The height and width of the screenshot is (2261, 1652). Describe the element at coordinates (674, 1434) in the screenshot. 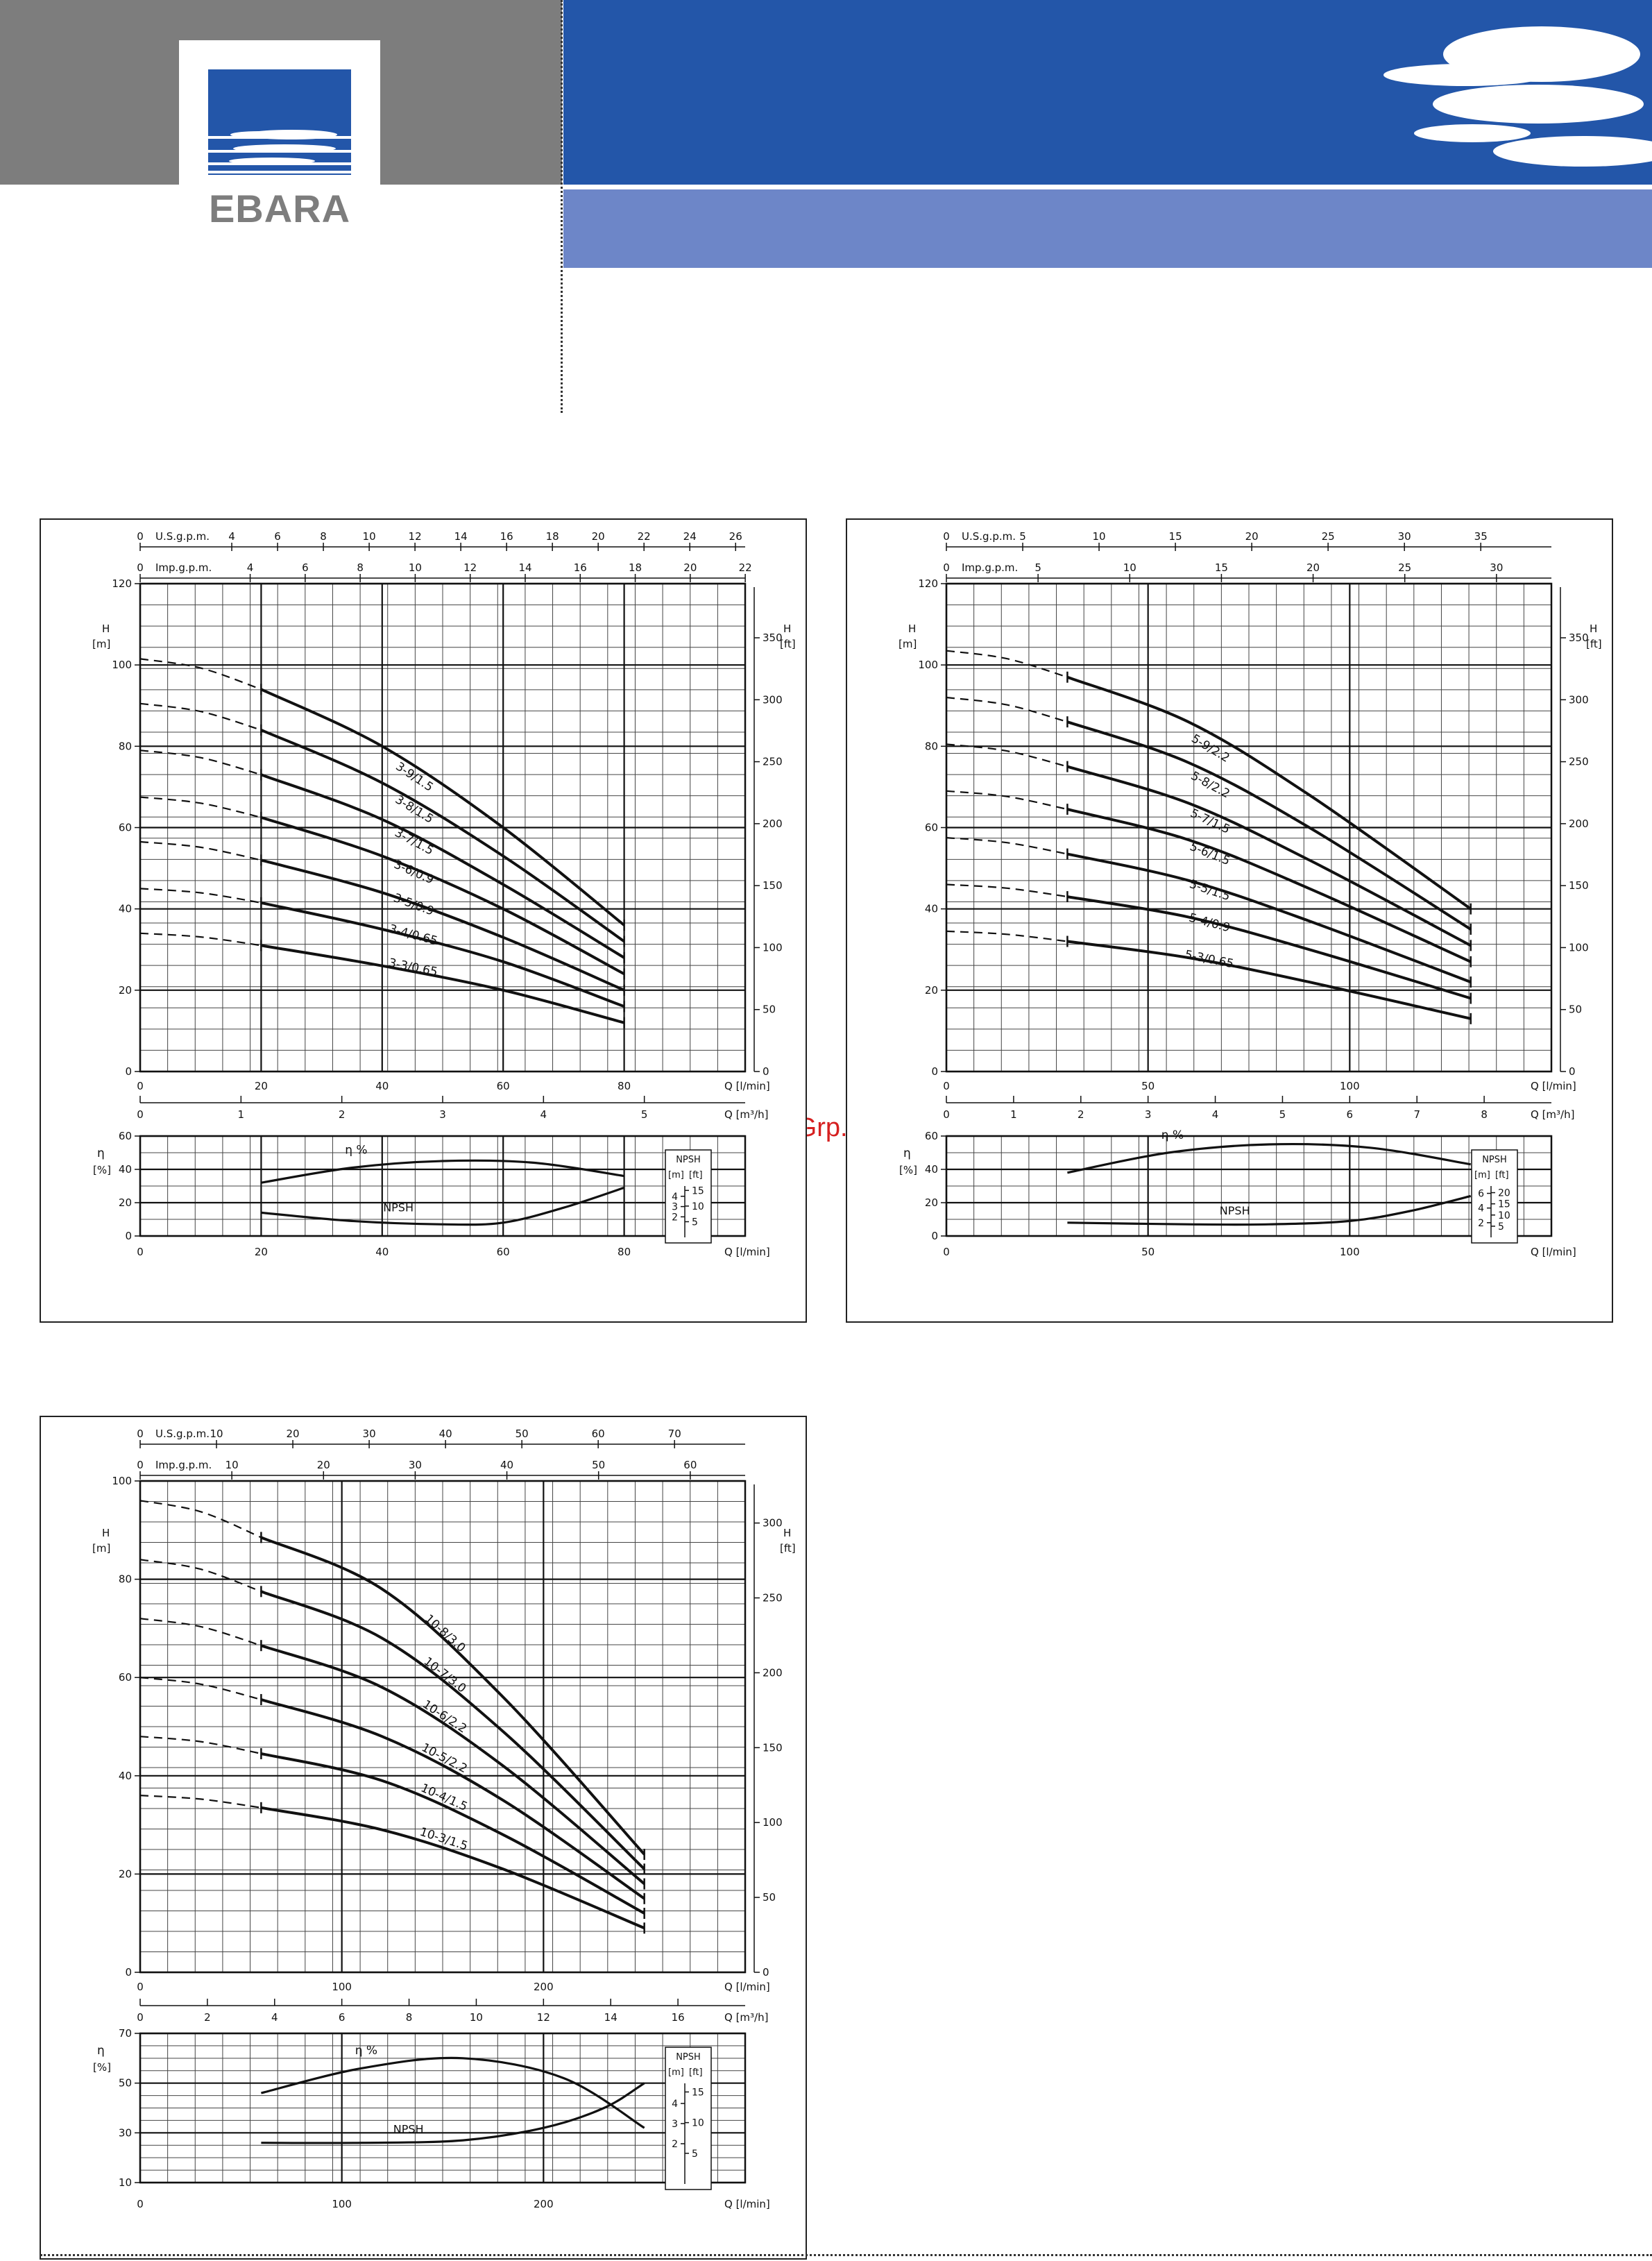

I see `top-axis-tick-label: 70` at that location.